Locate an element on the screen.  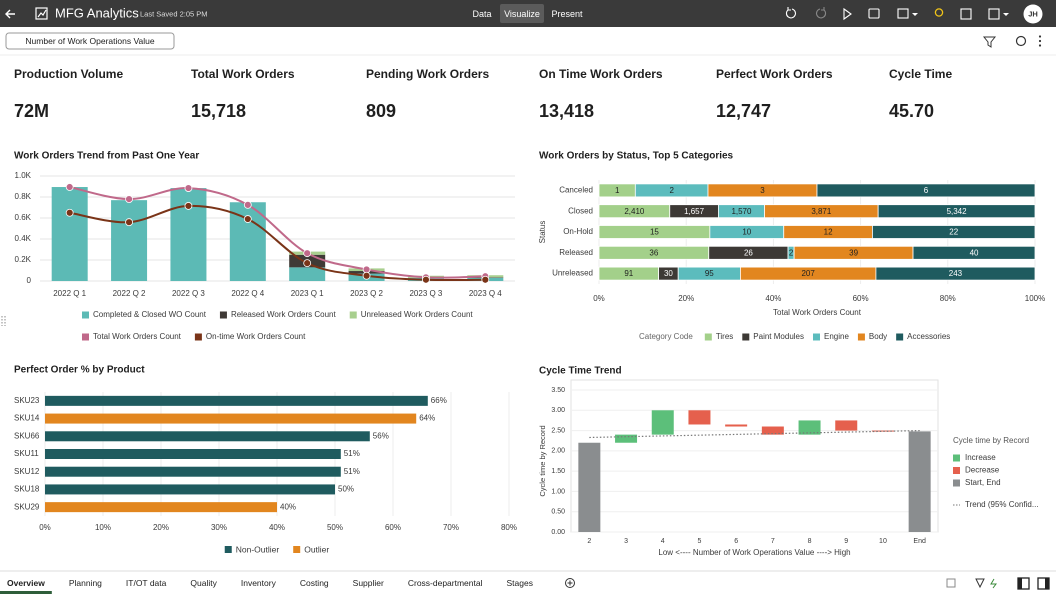
mode-tab: Visualize is located at coordinates (522, 14).